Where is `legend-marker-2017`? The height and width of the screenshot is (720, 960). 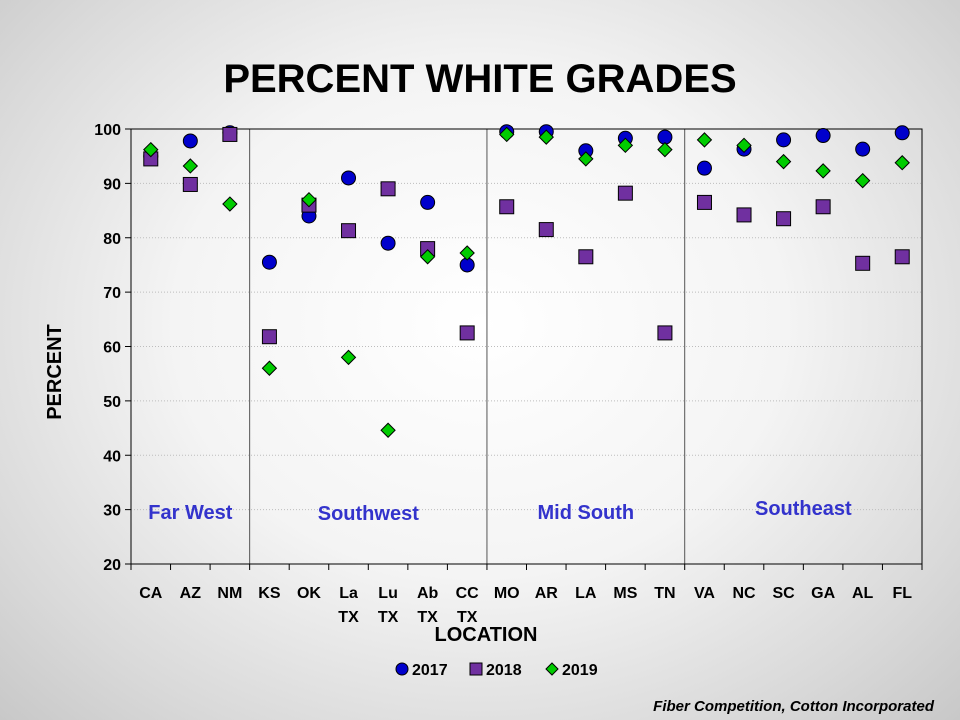 legend-marker-2017 is located at coordinates (402, 669).